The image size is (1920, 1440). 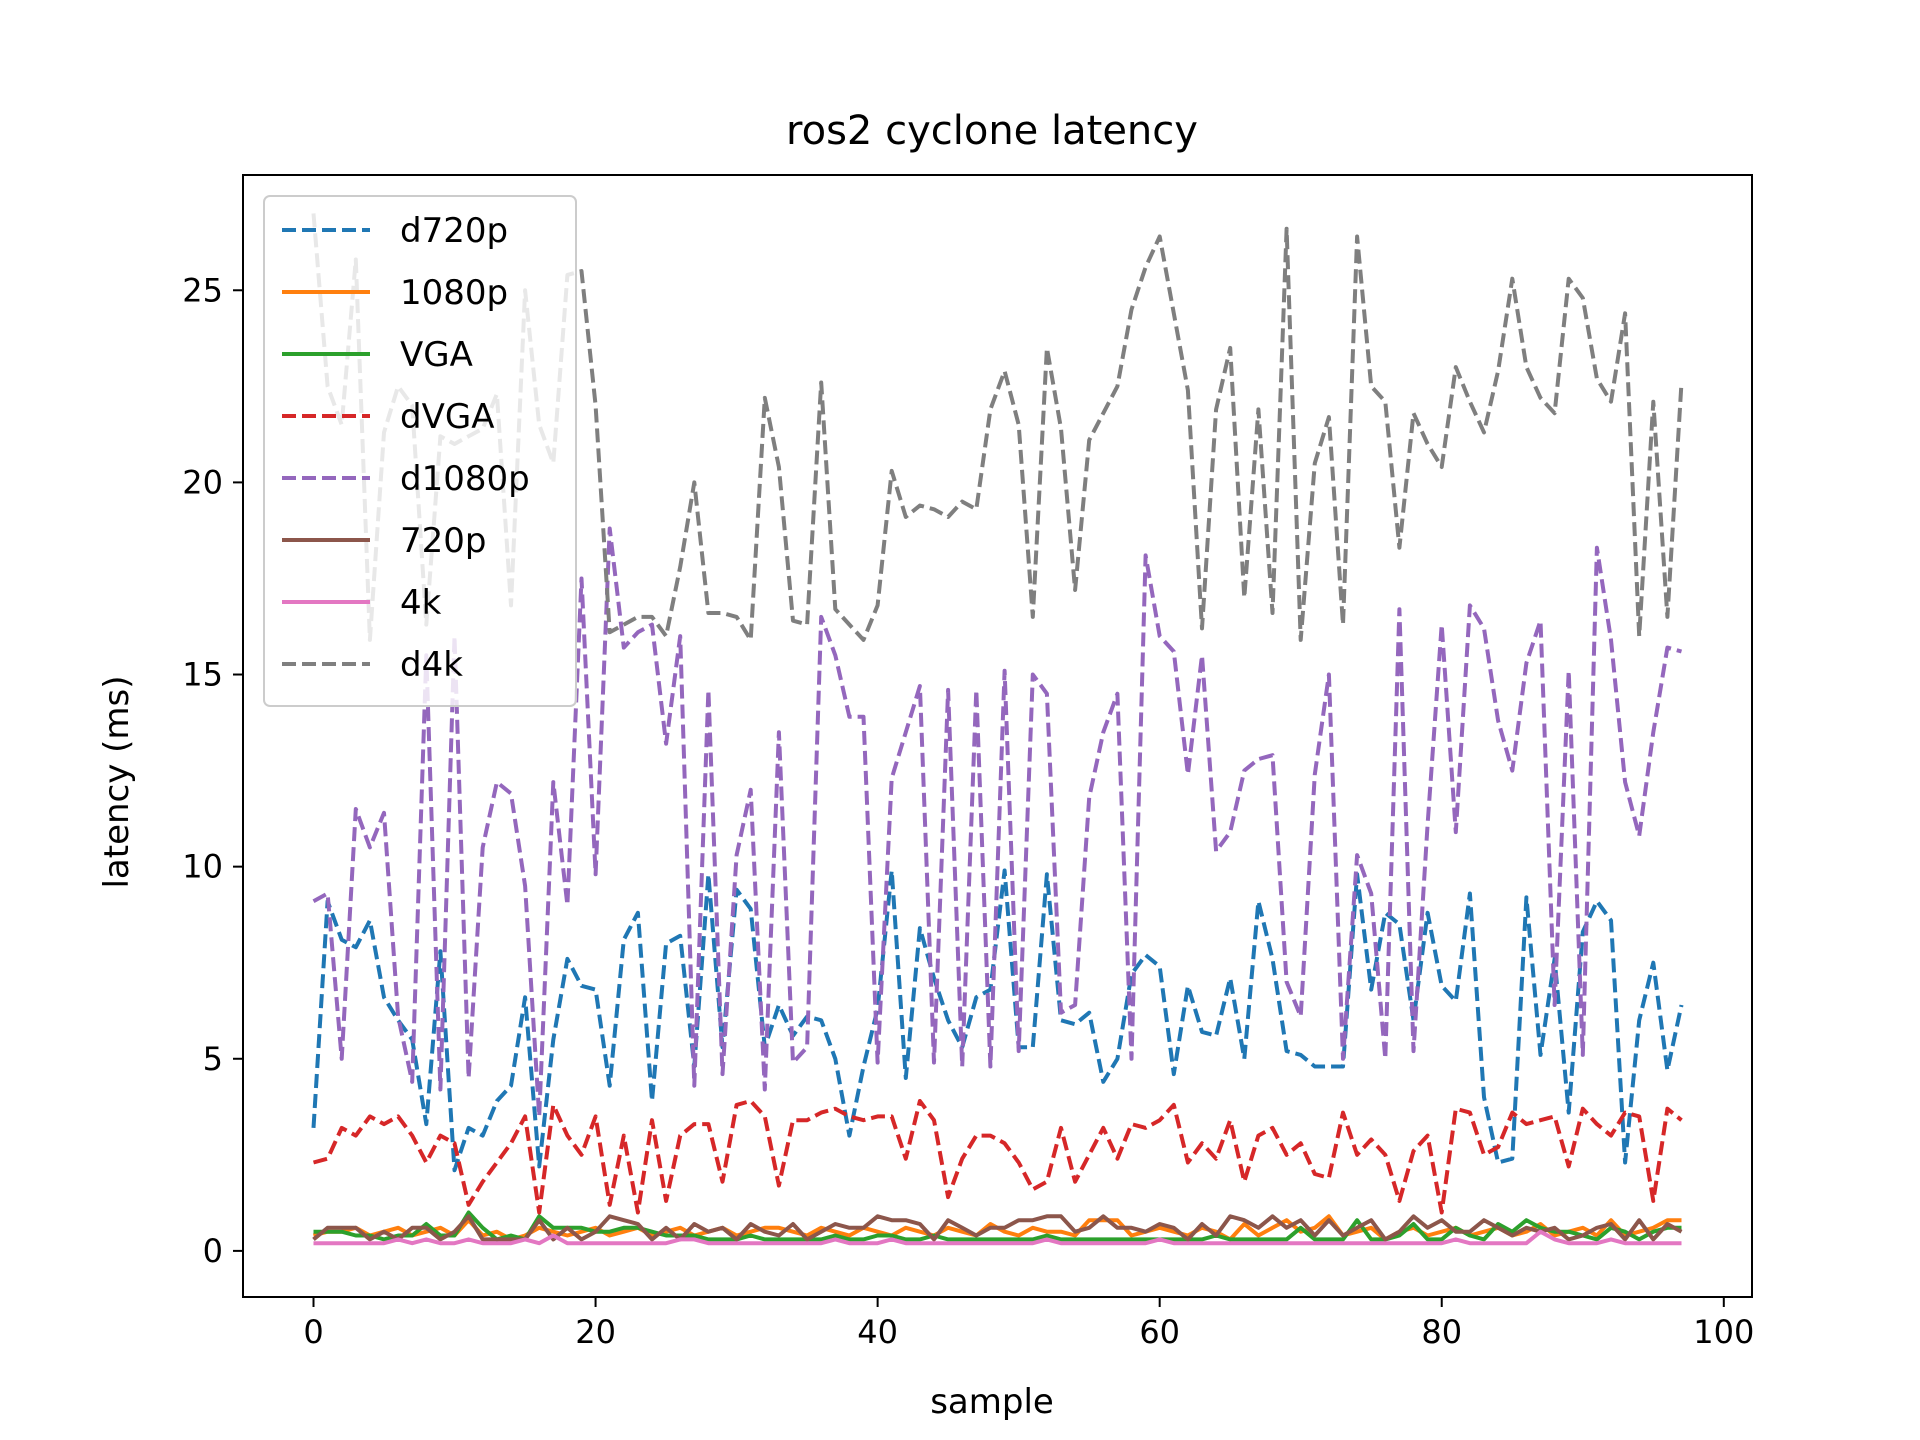 I want to click on y-tick-label: 0, so click(x=213, y=1251).